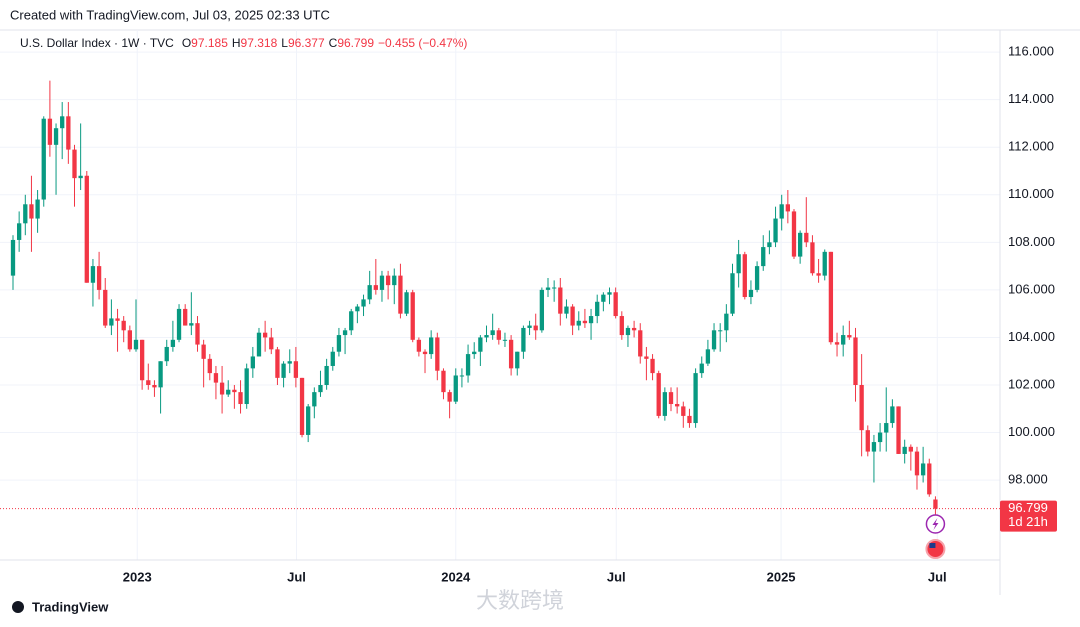  I want to click on event-icon-bolt, so click(935, 524).